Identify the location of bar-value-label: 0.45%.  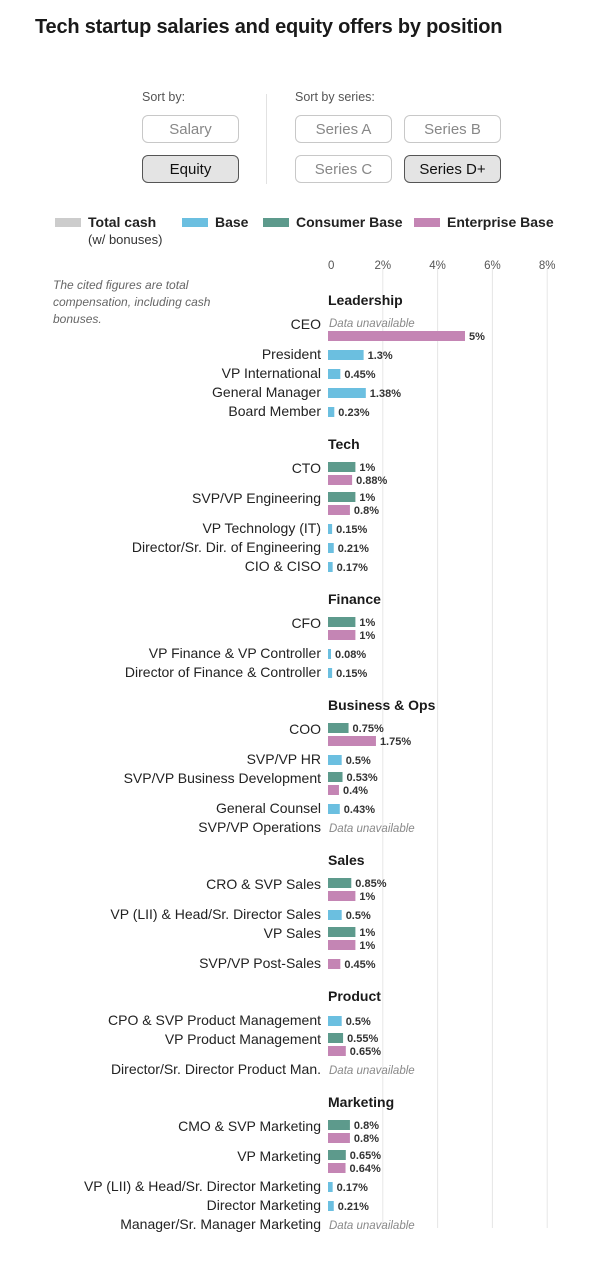
(359, 375).